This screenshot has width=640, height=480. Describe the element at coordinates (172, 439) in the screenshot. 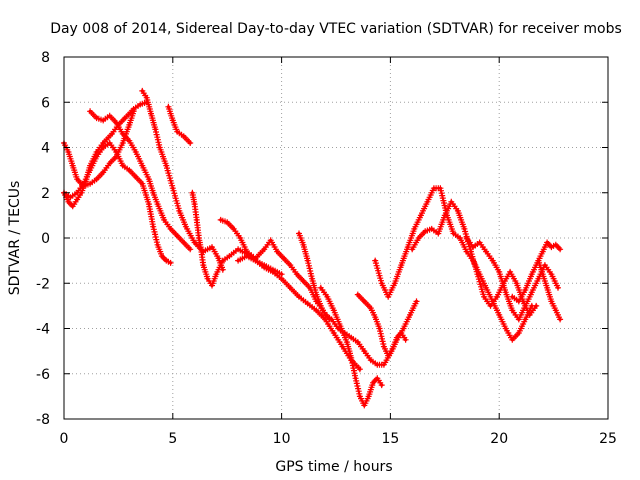

I see `x-tick-label: 5` at that location.